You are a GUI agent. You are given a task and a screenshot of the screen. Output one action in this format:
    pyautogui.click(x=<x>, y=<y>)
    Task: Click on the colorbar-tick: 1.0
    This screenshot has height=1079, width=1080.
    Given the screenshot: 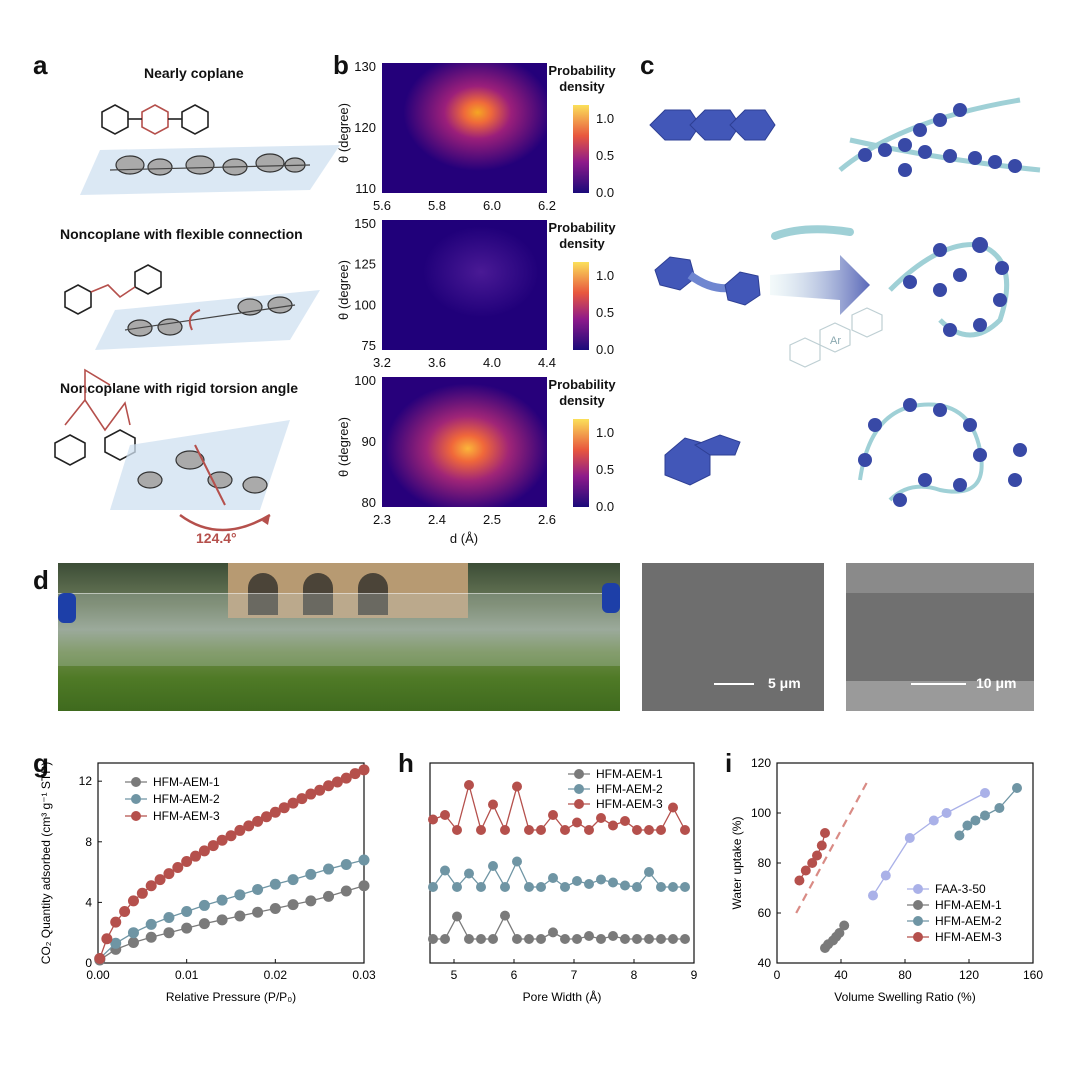 What is the action you would take?
    pyautogui.click(x=605, y=118)
    